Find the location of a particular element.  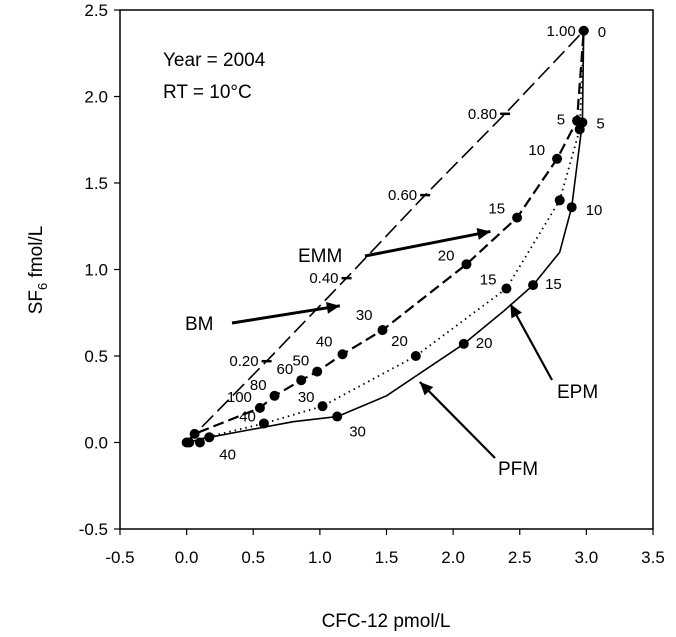

model-arrowhead-bm is located at coordinates (333, 307).